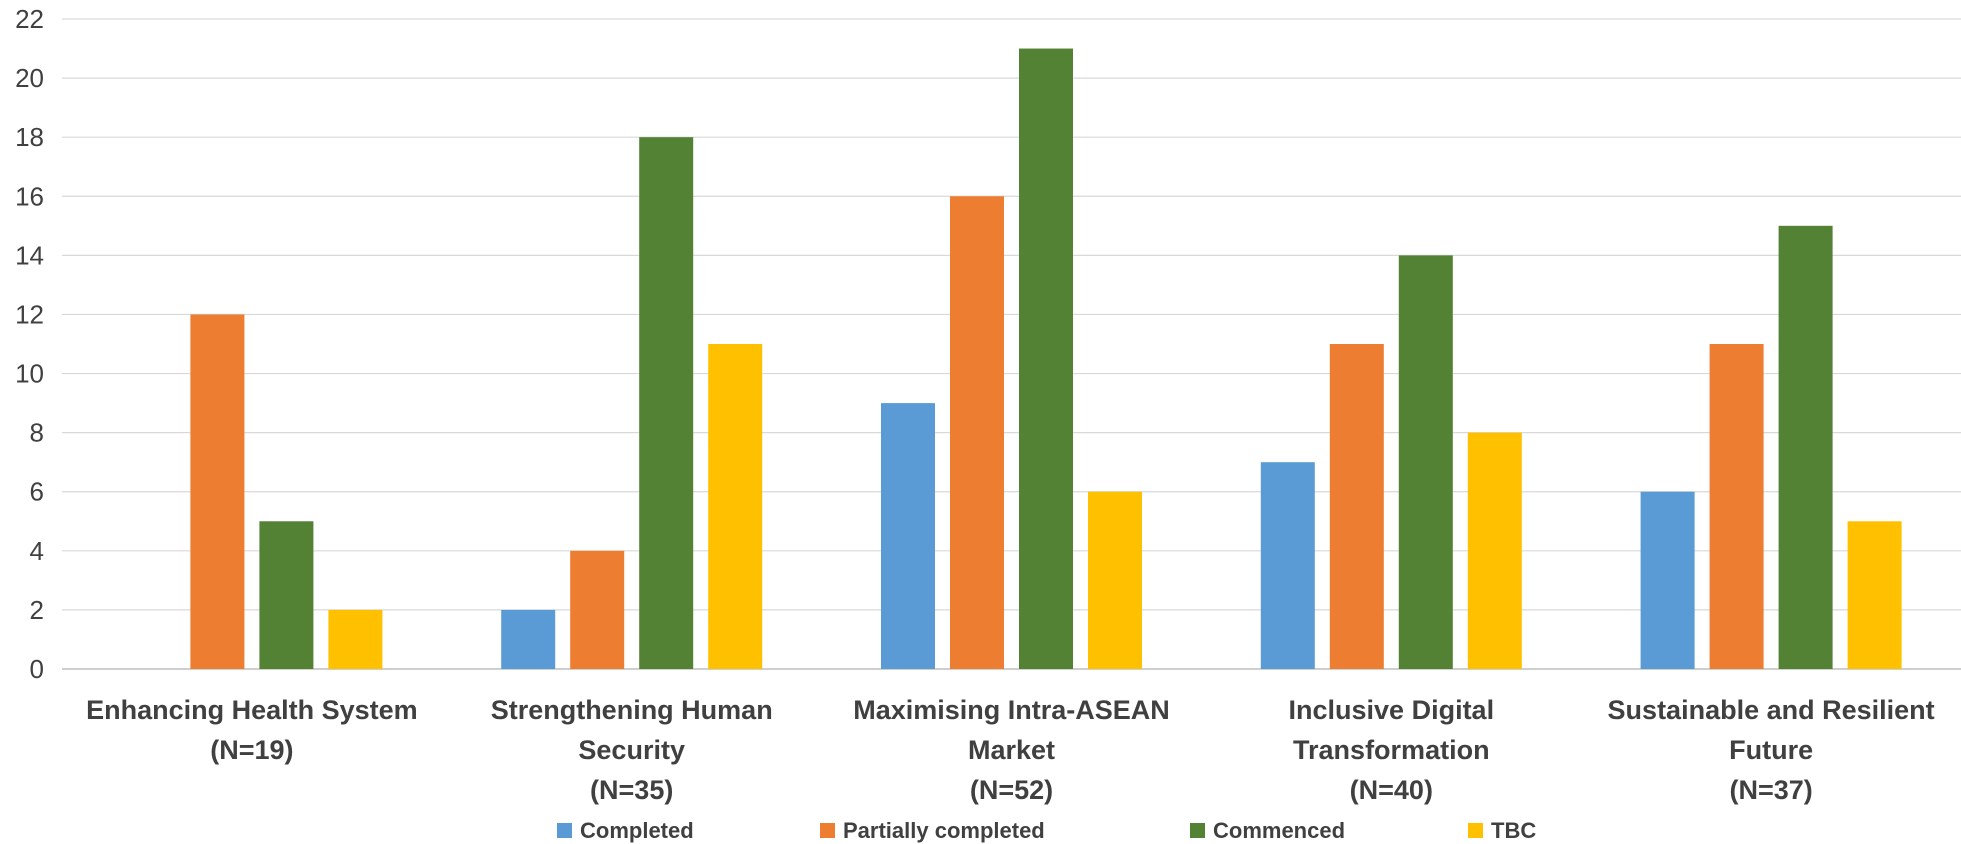 The height and width of the screenshot is (844, 1961). Describe the element at coordinates (1771, 710) in the screenshot. I see `category-label: Sustainable and Resilient` at that location.